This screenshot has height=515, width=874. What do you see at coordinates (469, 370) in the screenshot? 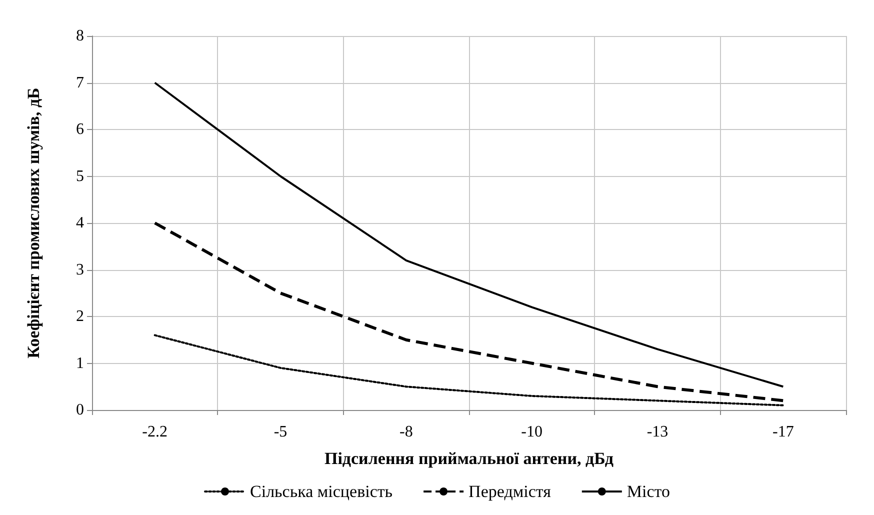
I see `line-series` at bounding box center [469, 370].